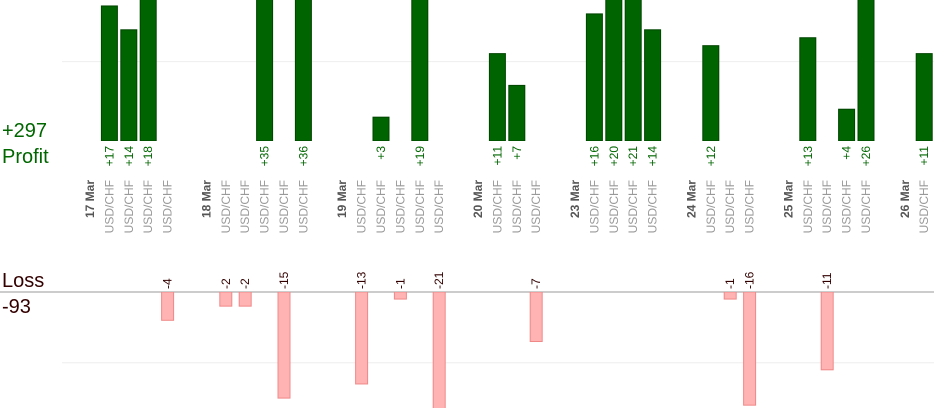 The height and width of the screenshot is (420, 934). I want to click on value-label: -15, so click(284, 280).